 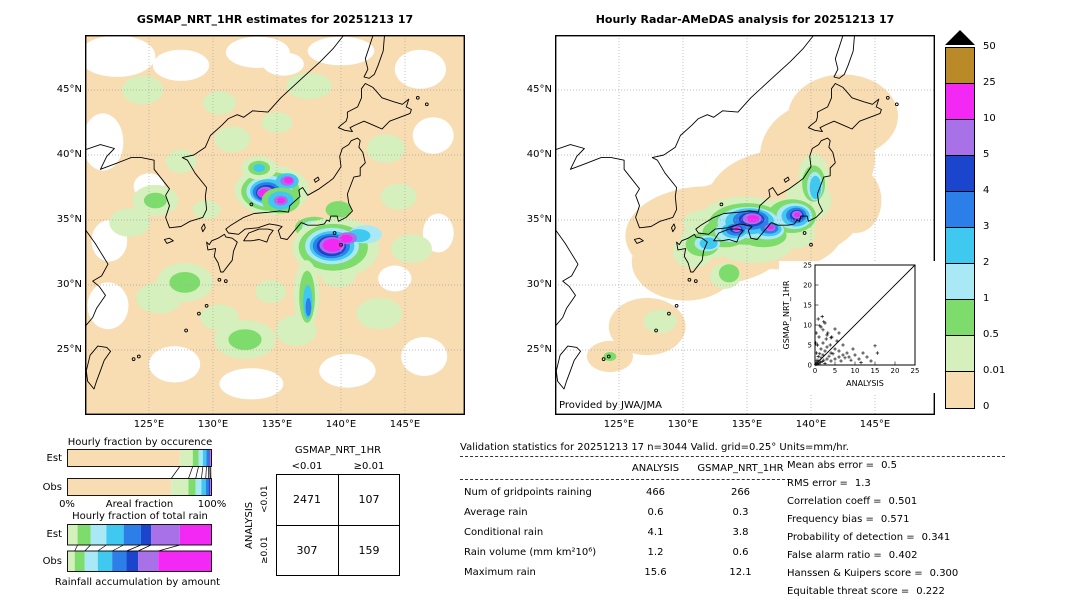 What do you see at coordinates (139, 548) in the screenshot?
I see `total-rain-stacked-bars` at bounding box center [139, 548].